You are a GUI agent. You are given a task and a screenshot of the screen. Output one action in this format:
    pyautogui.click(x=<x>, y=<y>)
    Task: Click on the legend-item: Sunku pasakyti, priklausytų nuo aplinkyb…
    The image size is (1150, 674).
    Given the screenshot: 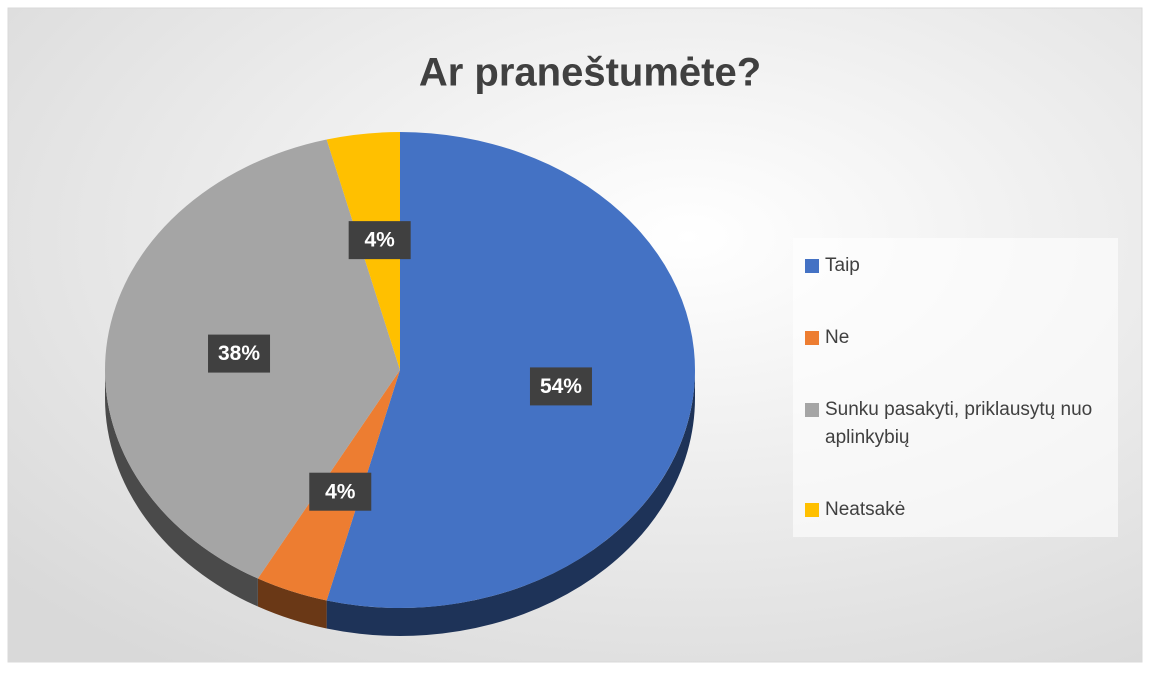 What is the action you would take?
    pyautogui.click(x=953, y=424)
    